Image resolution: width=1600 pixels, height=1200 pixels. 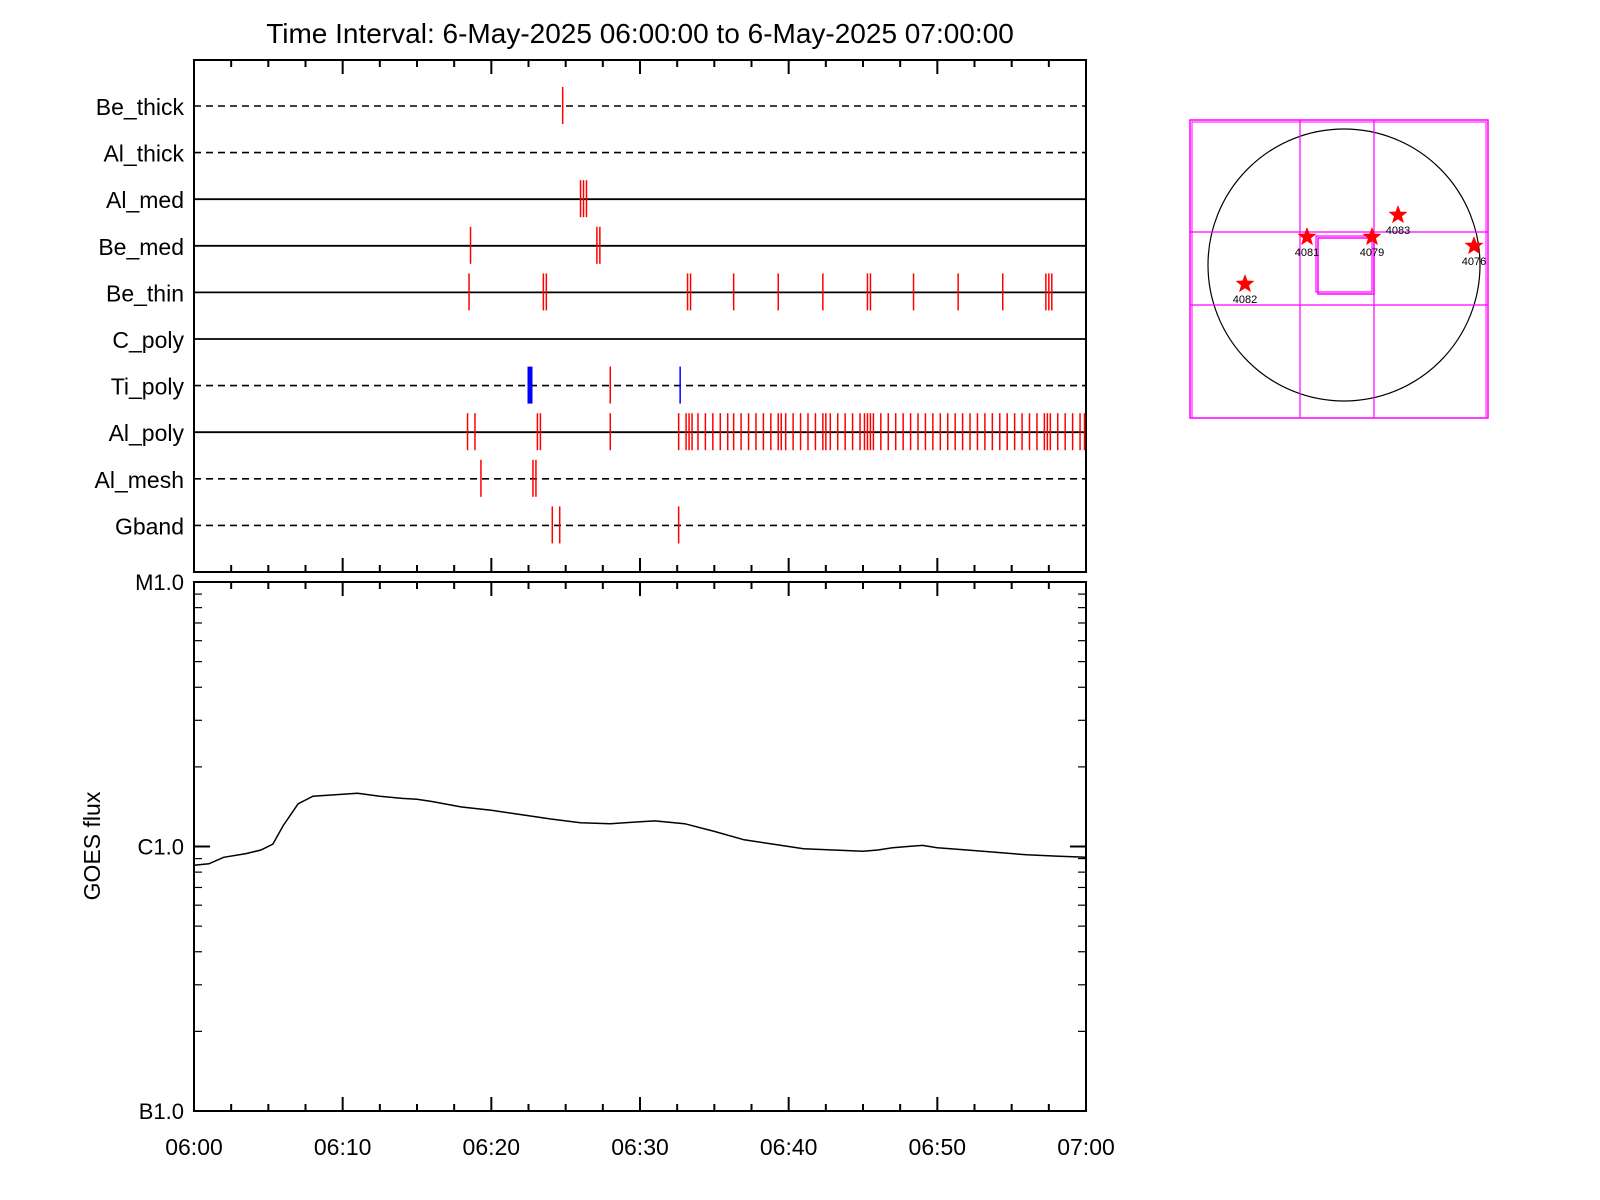 What do you see at coordinates (143, 154) in the screenshot?
I see `channel-label-al_thick: Al_thick` at bounding box center [143, 154].